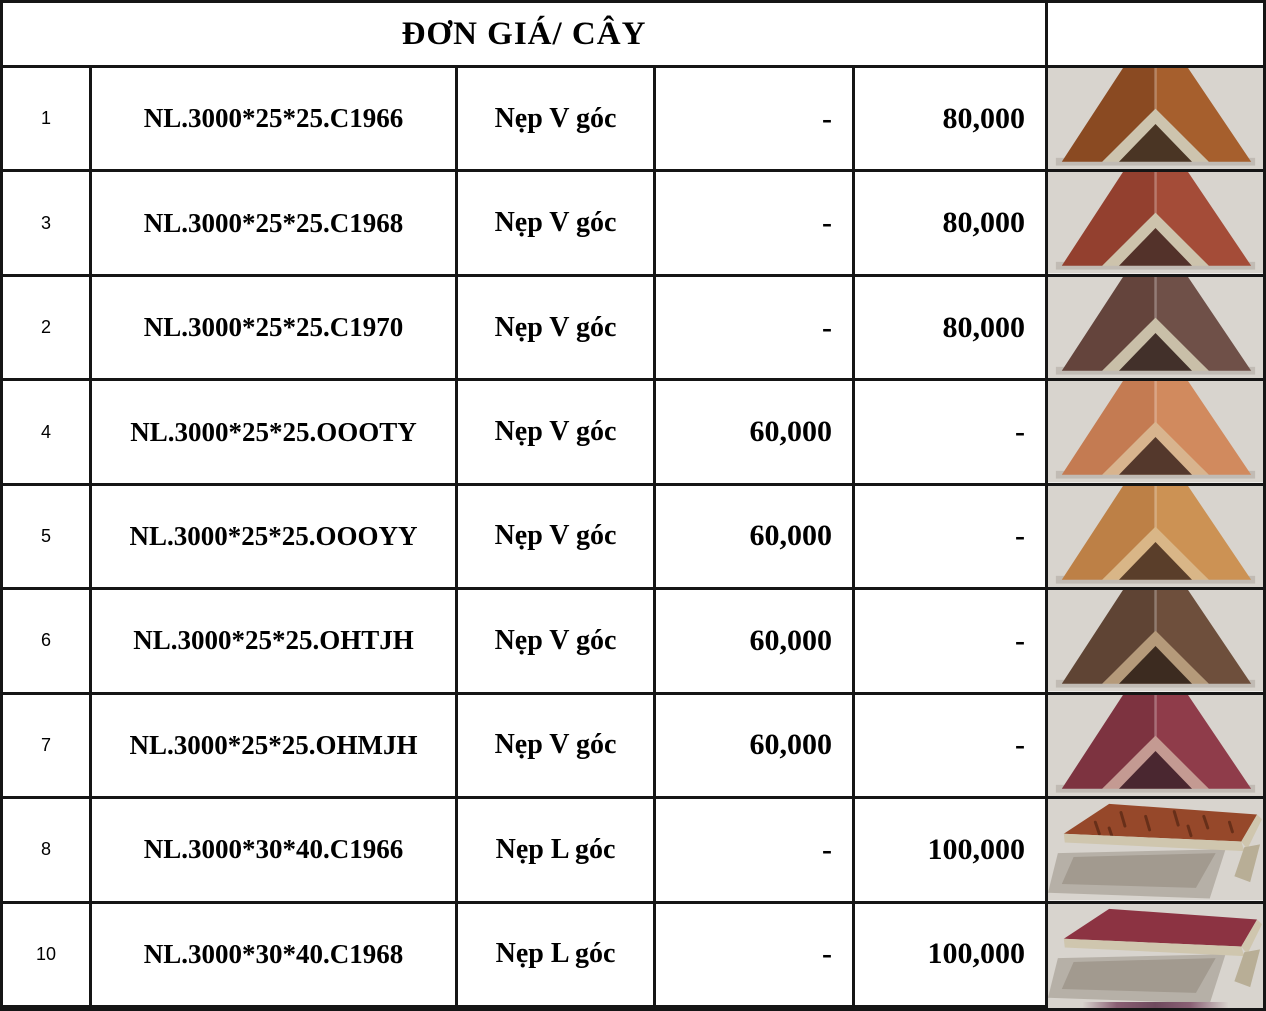 Image resolution: width=1266 pixels, height=1011 pixels. I want to click on product-code: NL.3000*25*25.C1970, so click(275, 329).